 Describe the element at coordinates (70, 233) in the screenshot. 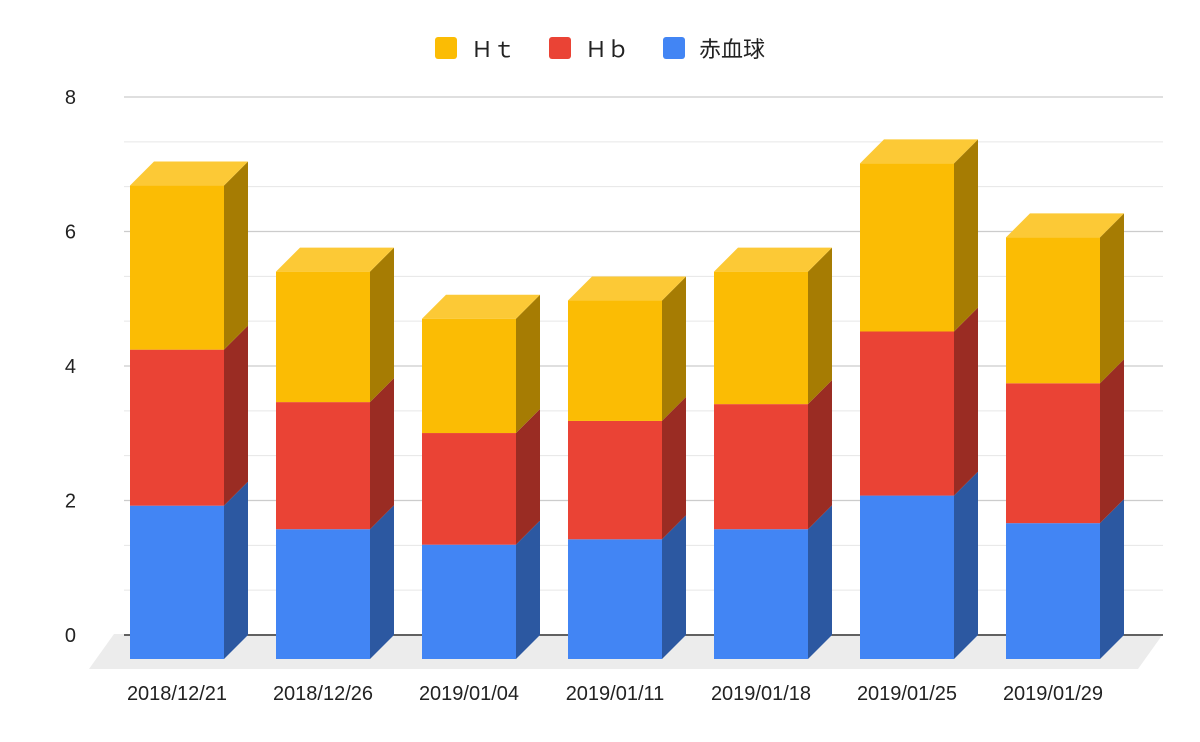

I see `y-tick-label: 6` at that location.